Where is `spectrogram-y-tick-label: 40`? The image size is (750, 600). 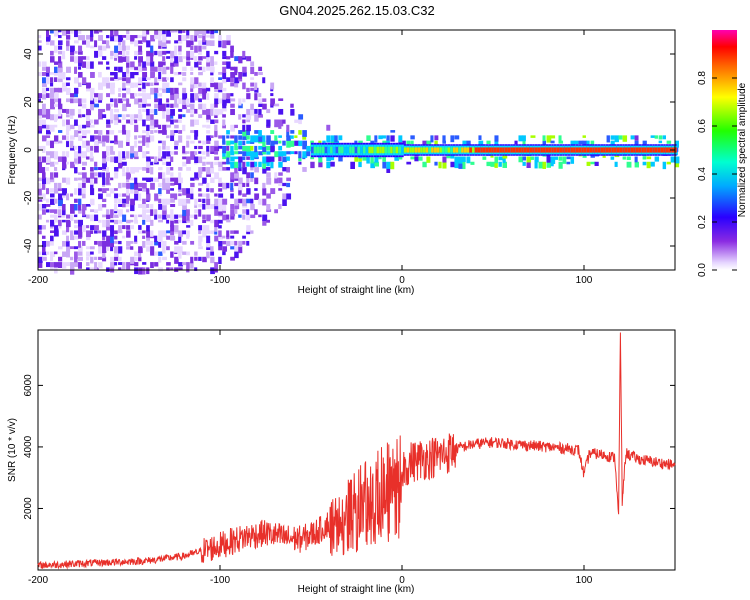
spectrogram-y-tick-label: 40 is located at coordinates (28, 54).